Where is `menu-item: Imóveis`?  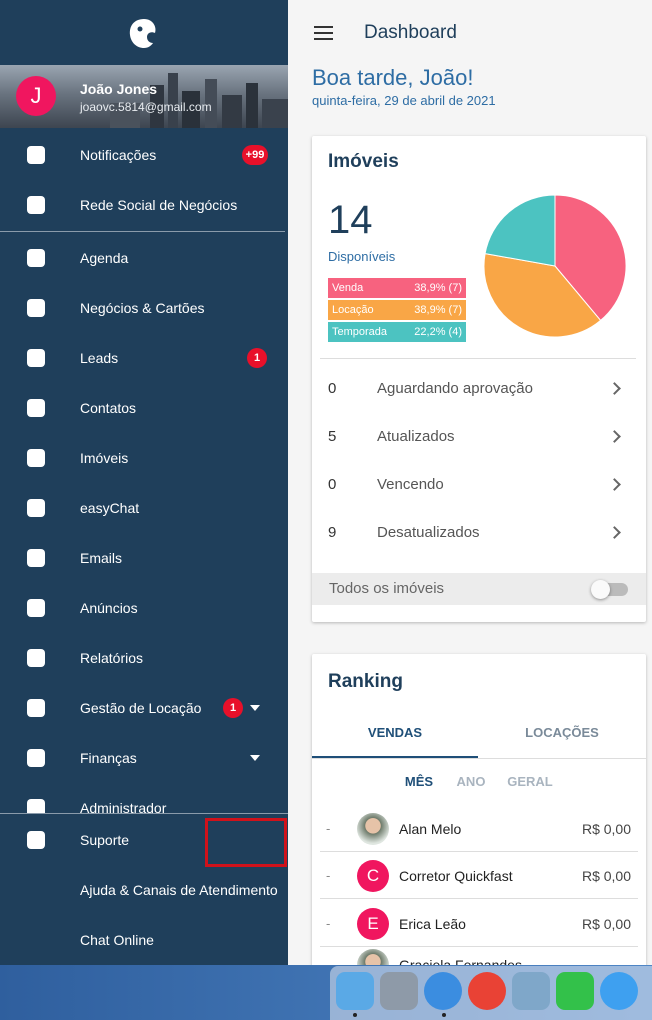
menu-item: Imóveis is located at coordinates (144, 458).